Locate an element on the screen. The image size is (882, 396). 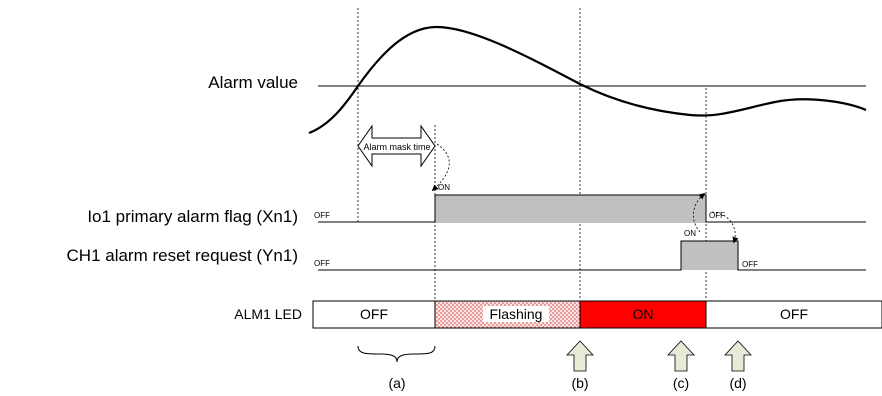
mask-to-on-arrow is located at coordinates (440, 167).